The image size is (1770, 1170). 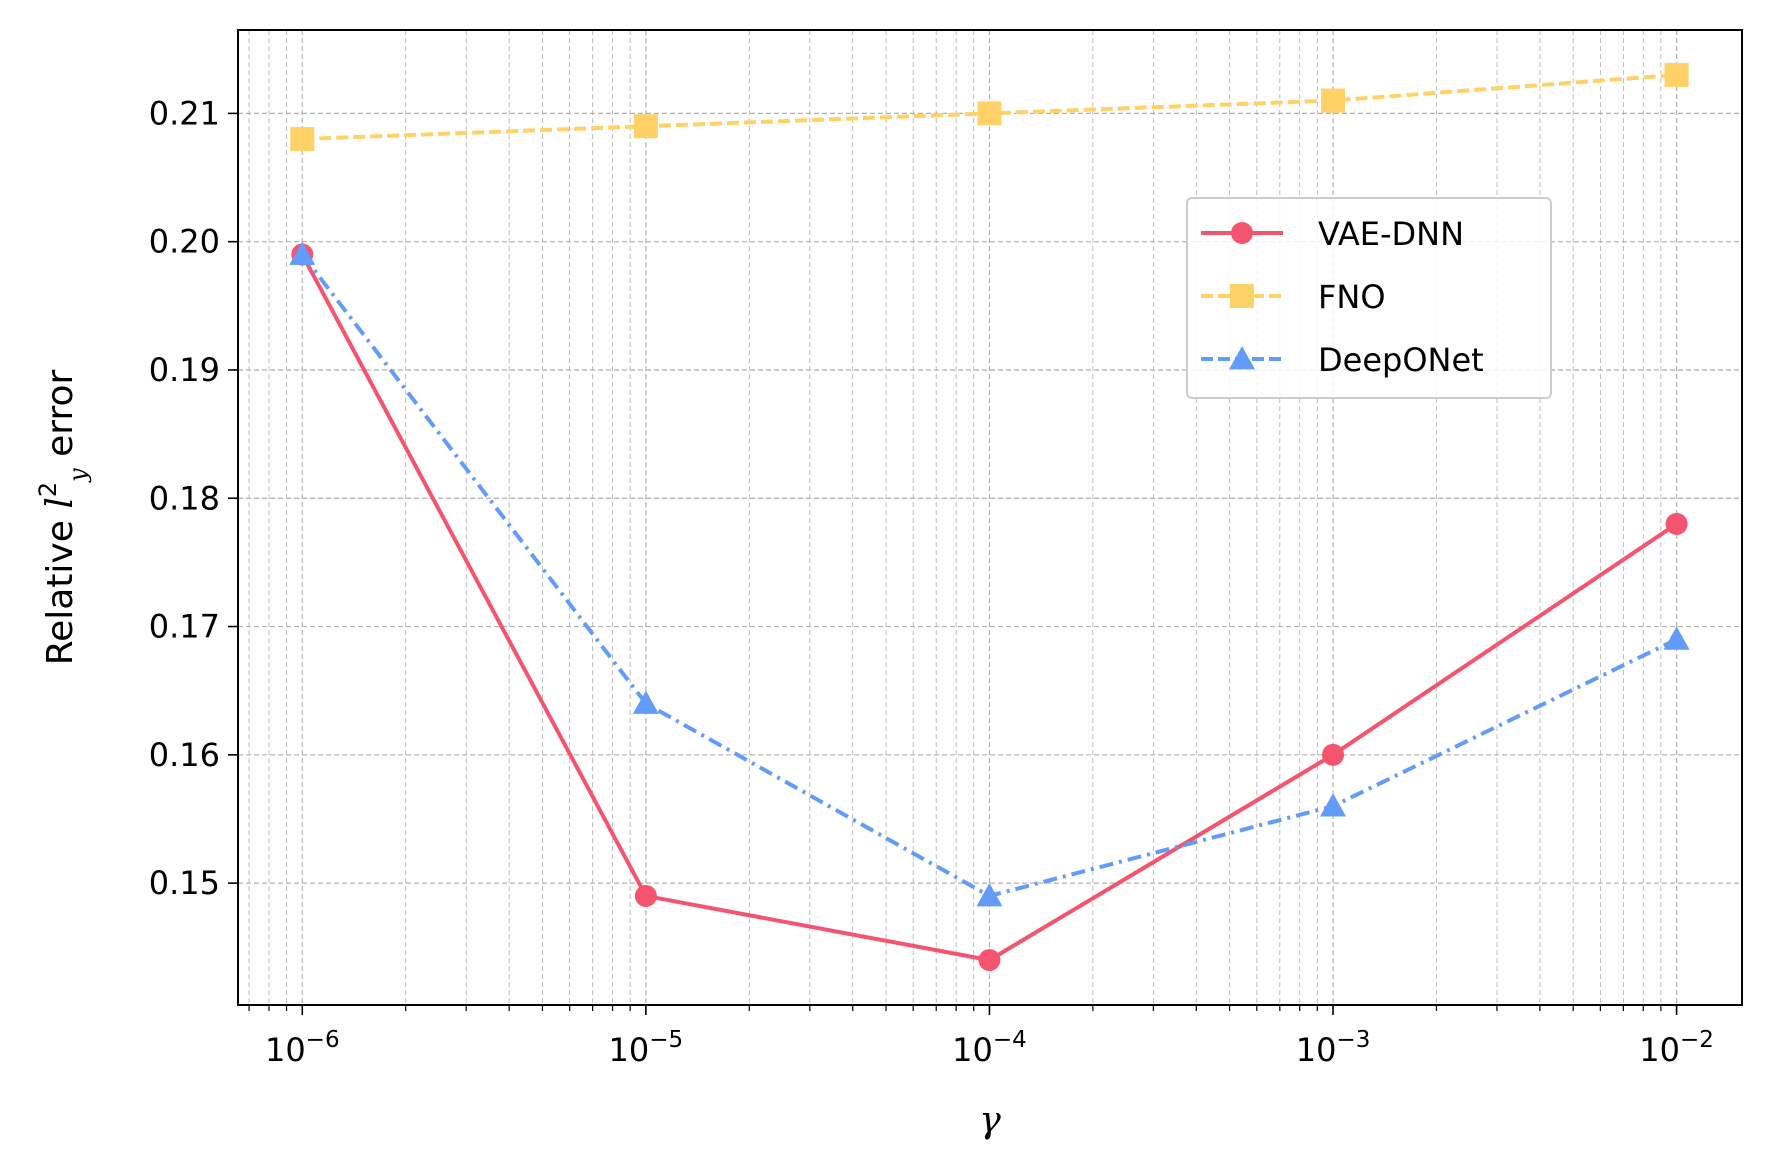 I want to click on x-tick-label: 10⁻², so click(x=1676, y=1048).